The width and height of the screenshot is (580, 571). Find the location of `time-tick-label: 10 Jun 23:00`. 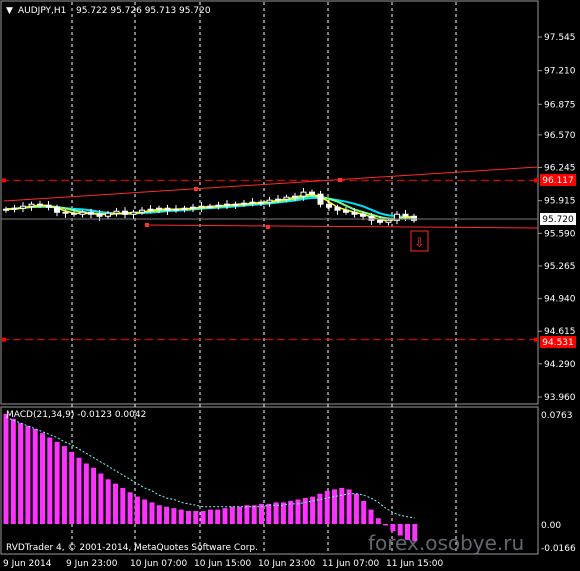

time-tick-label: 10 Jun 23:00 is located at coordinates (286, 564).